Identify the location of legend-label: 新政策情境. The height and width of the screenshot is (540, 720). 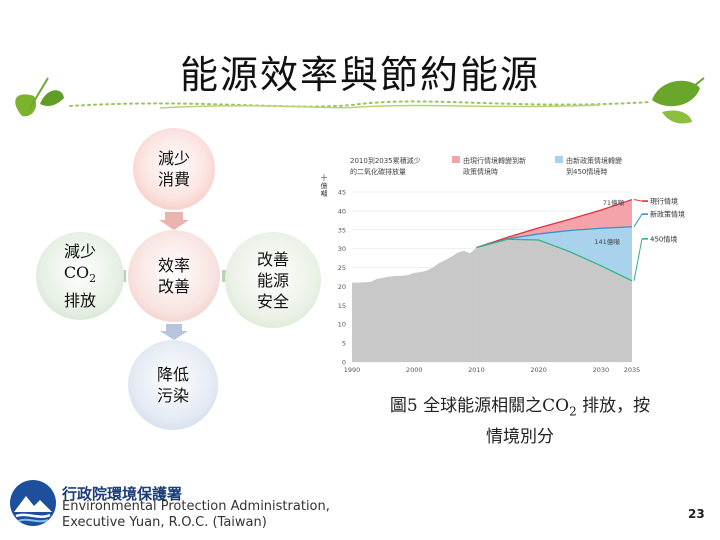
(667, 214).